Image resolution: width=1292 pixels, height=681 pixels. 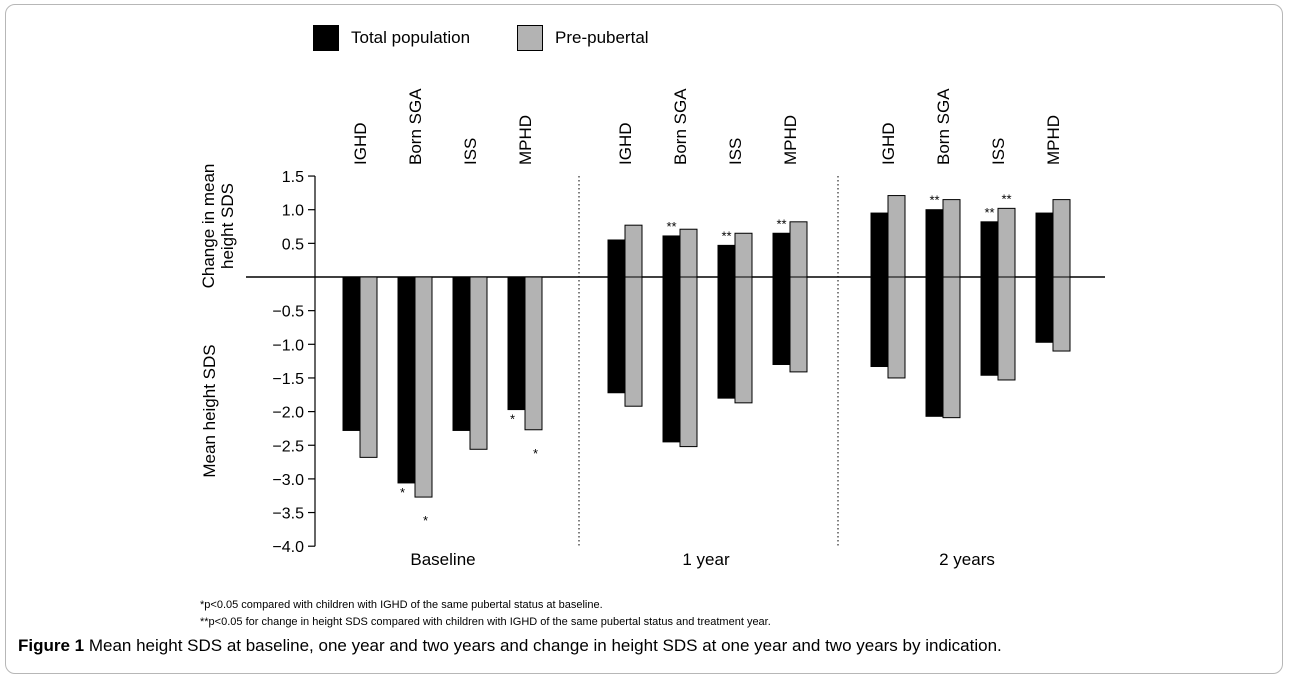 I want to click on group-label: 1 year, so click(x=706, y=559).